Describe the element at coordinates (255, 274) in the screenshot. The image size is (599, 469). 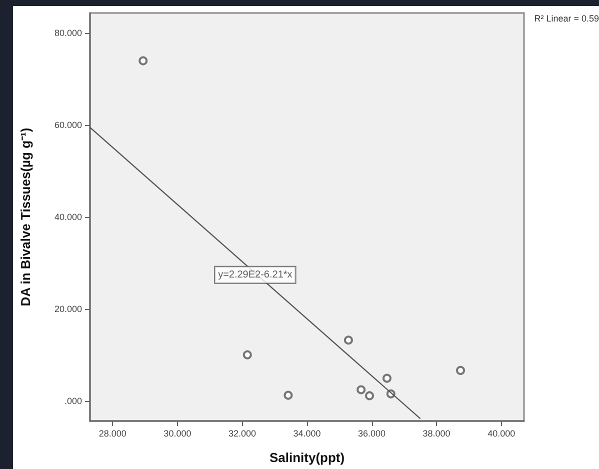
I see `annotation: y=2.29E2-6.21*x` at that location.